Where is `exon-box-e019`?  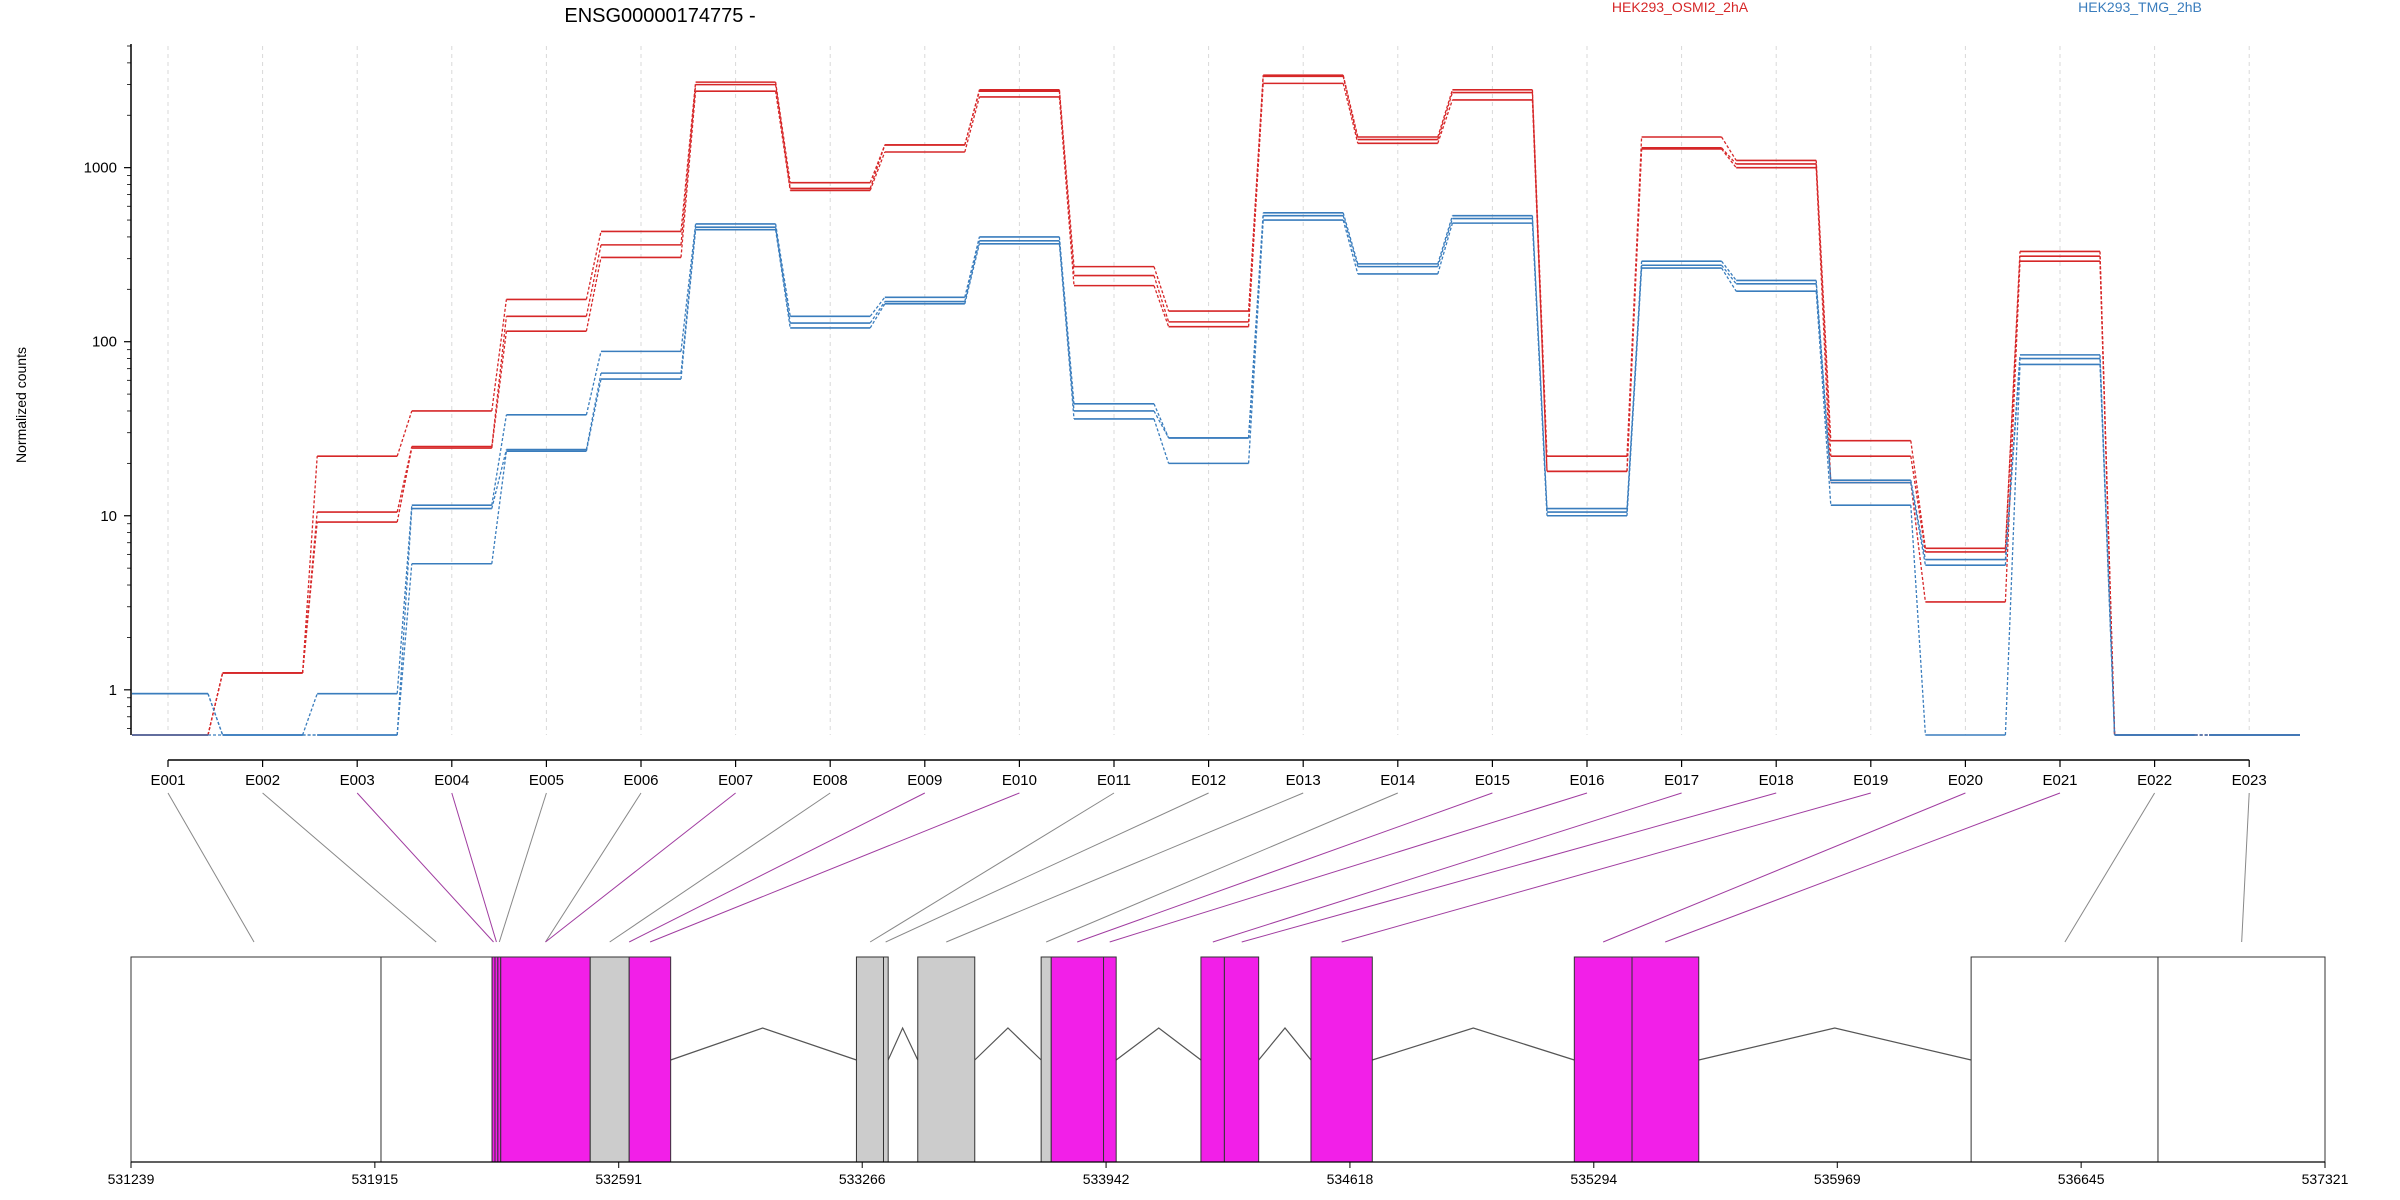 exon-box-e019 is located at coordinates (1665, 1059).